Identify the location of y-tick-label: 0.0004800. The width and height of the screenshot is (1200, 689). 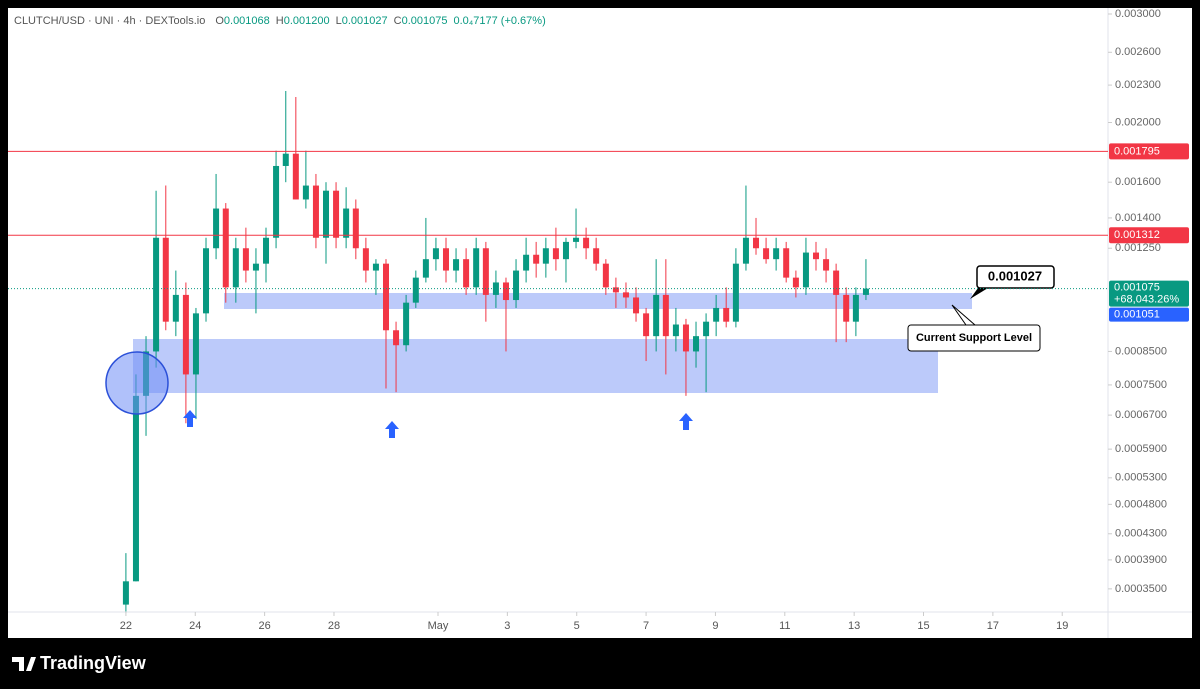
(1141, 504).